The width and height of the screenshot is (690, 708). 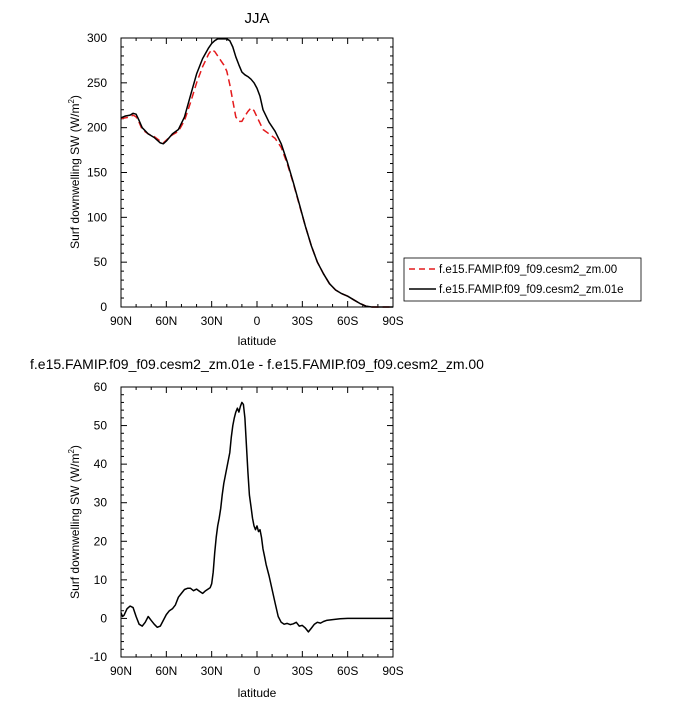 I want to click on bottom-chart-y-tick-label: 50, so click(x=101, y=426).